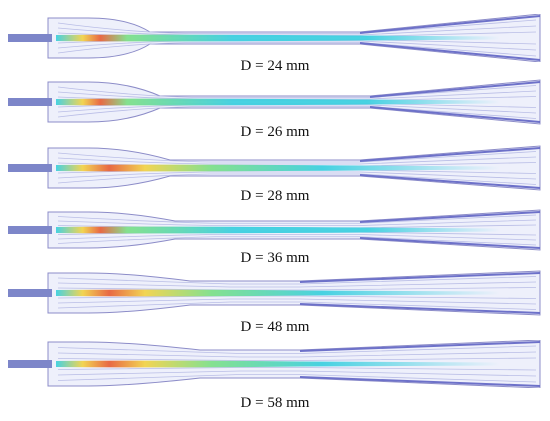  What do you see at coordinates (275, 66) in the screenshot?
I see `caption-d24: D = 24 mm` at bounding box center [275, 66].